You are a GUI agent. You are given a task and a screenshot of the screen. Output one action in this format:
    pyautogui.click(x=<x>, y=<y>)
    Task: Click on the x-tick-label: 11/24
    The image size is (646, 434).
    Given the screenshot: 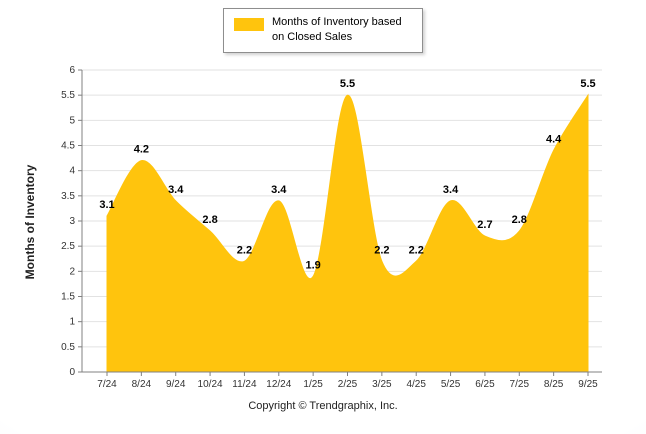 What is the action you would take?
    pyautogui.click(x=244, y=384)
    